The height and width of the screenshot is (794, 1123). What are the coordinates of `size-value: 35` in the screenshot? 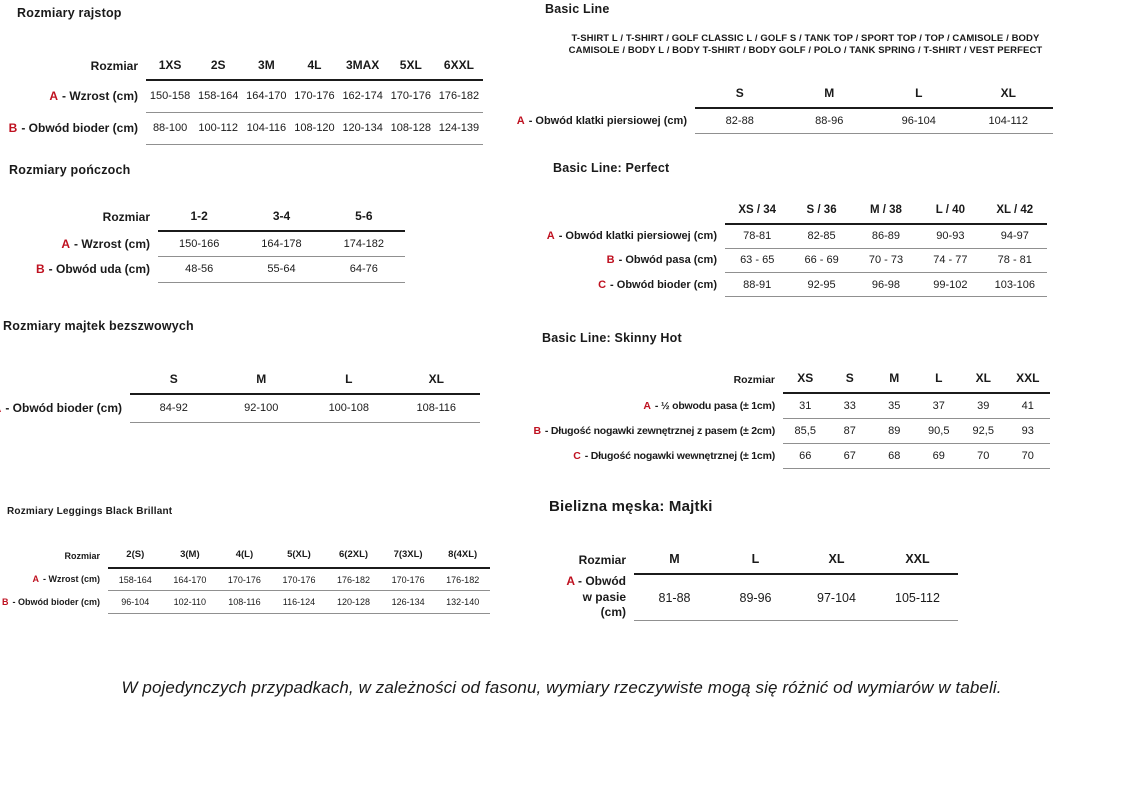 It's located at (894, 406).